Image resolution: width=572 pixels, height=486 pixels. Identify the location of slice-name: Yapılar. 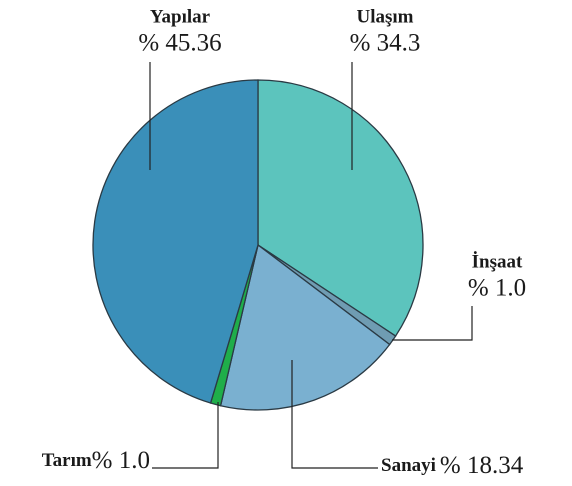
(180, 16).